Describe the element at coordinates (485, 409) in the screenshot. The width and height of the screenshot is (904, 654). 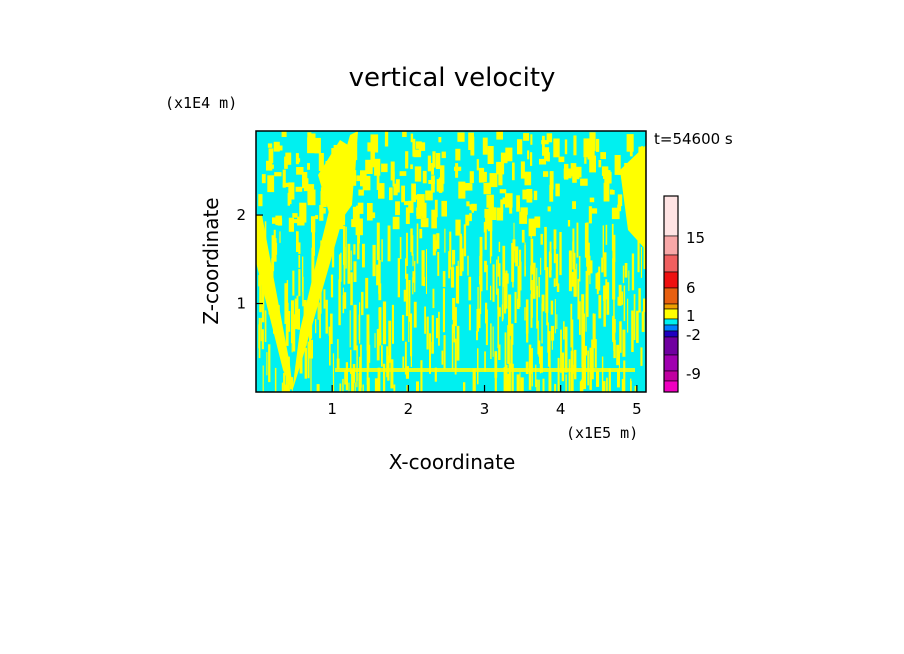
I see `x-tick-label: 3` at that location.